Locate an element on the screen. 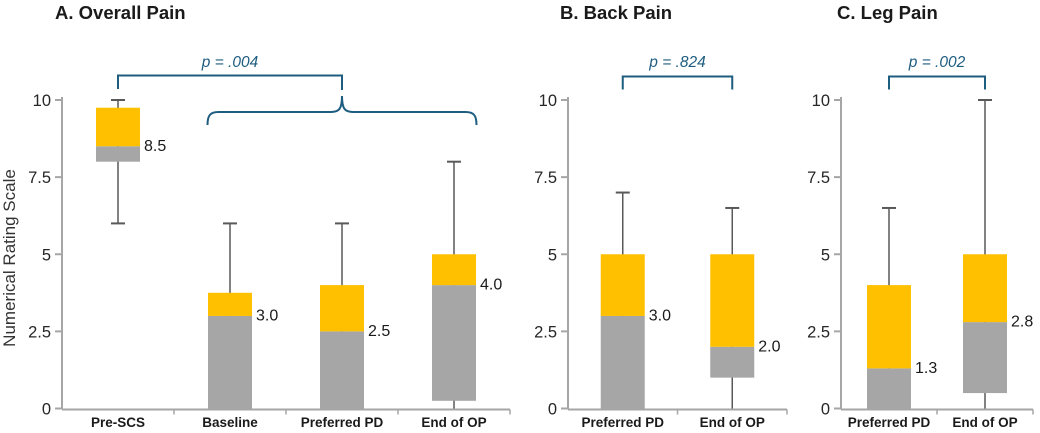  x-category-label: Pre-SCS is located at coordinates (118, 422).